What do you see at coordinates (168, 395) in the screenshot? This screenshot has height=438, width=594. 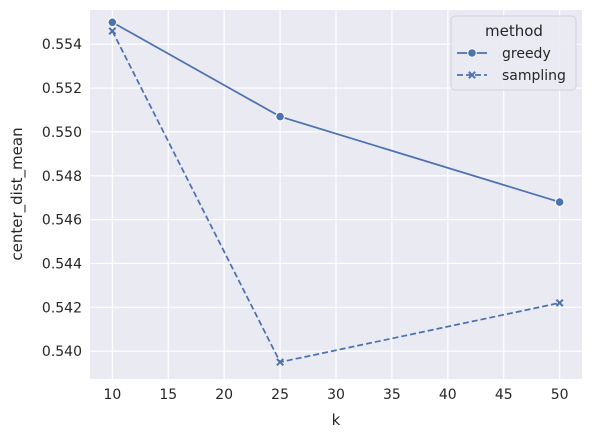 I see `x-tick-label: 15` at bounding box center [168, 395].